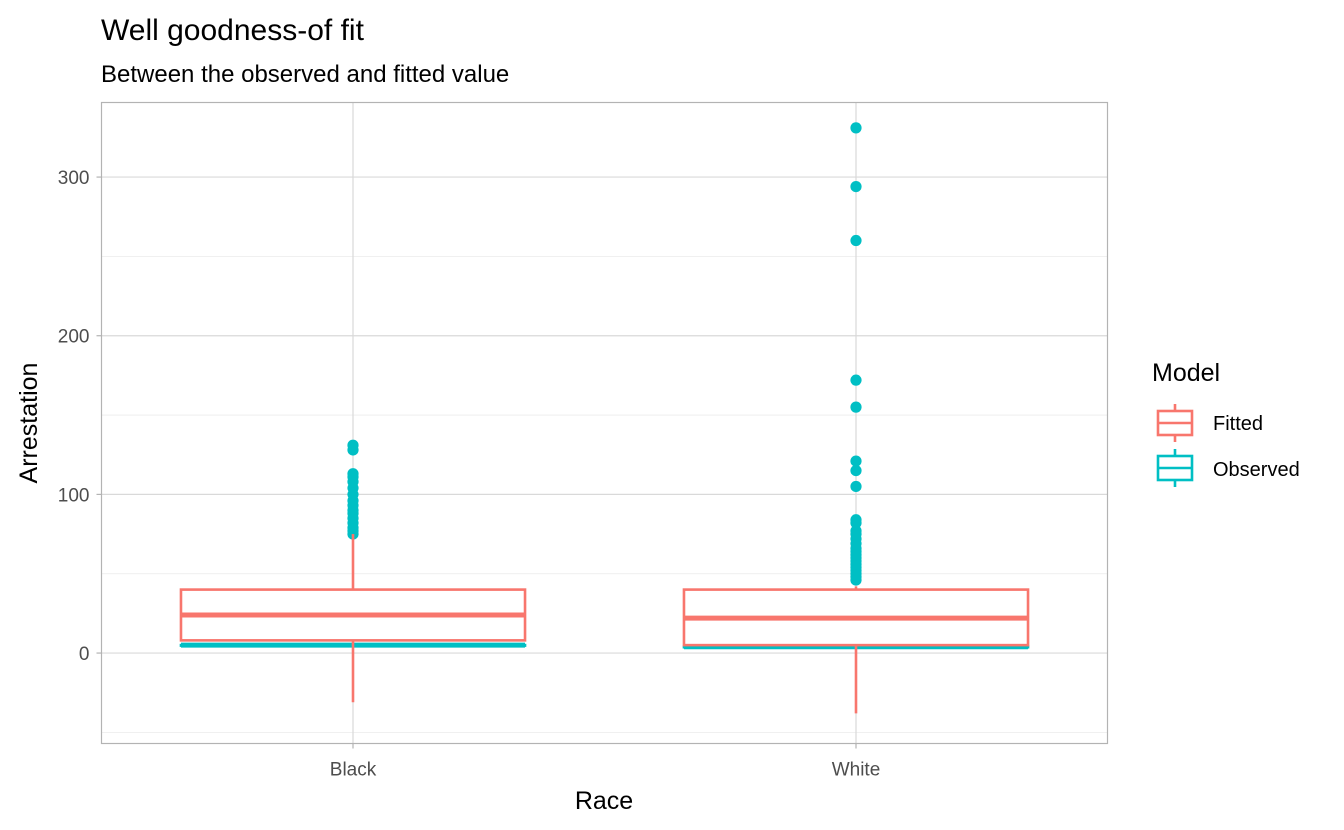 The width and height of the screenshot is (1344, 830). What do you see at coordinates (1256, 470) in the screenshot?
I see `legend-label-observed: Observed` at bounding box center [1256, 470].